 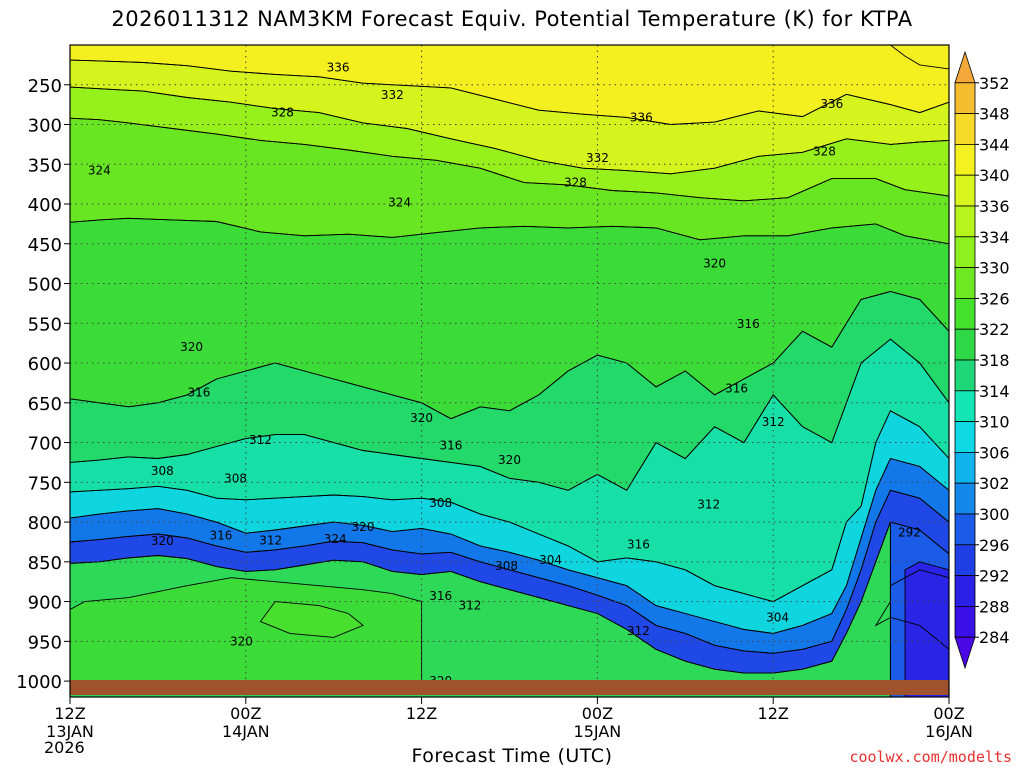 What do you see at coordinates (45, 523) in the screenshot?
I see `y-tick-label: 800` at bounding box center [45, 523].